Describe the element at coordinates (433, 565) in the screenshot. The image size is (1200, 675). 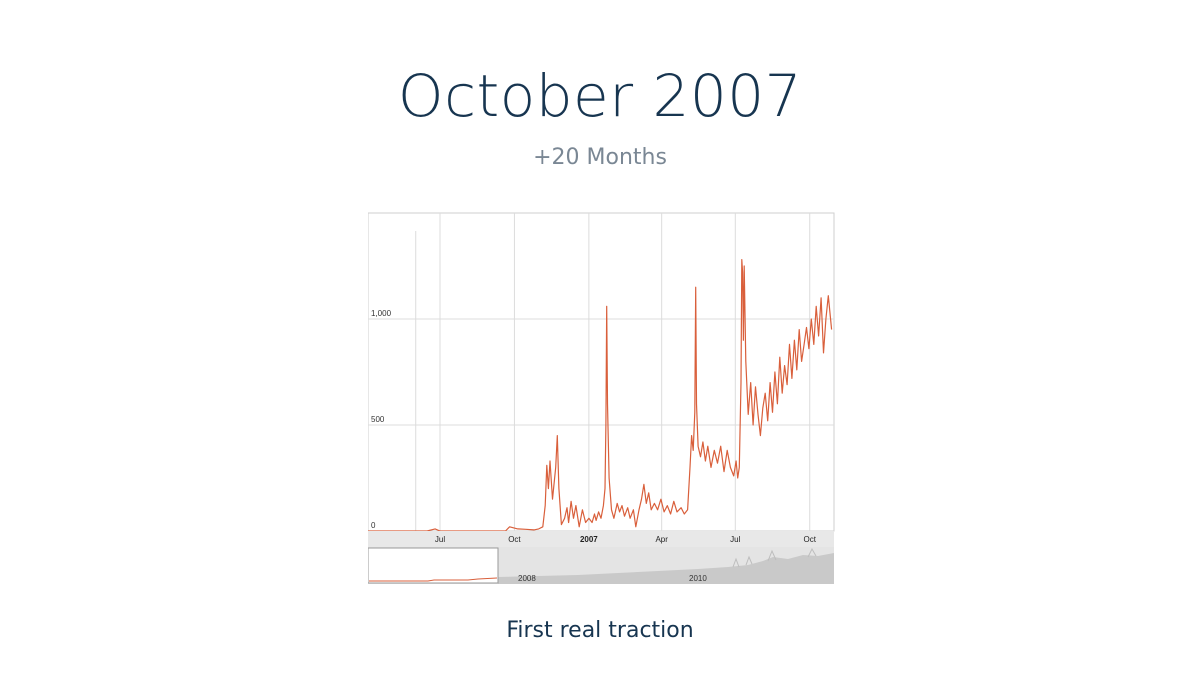
I see `overview-selection` at that location.